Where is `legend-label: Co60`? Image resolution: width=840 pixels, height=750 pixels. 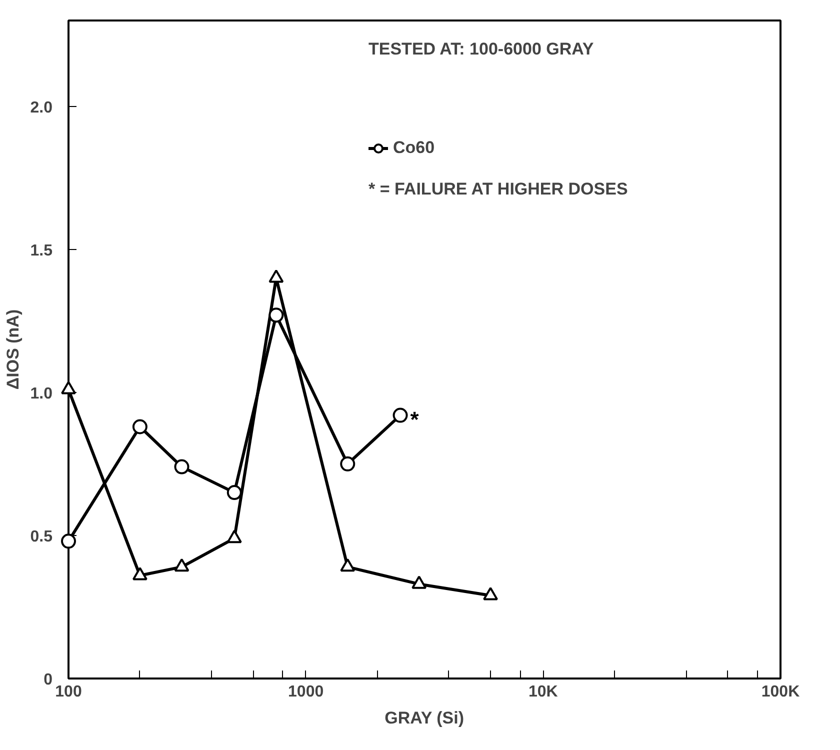 legend-label: Co60 is located at coordinates (414, 148).